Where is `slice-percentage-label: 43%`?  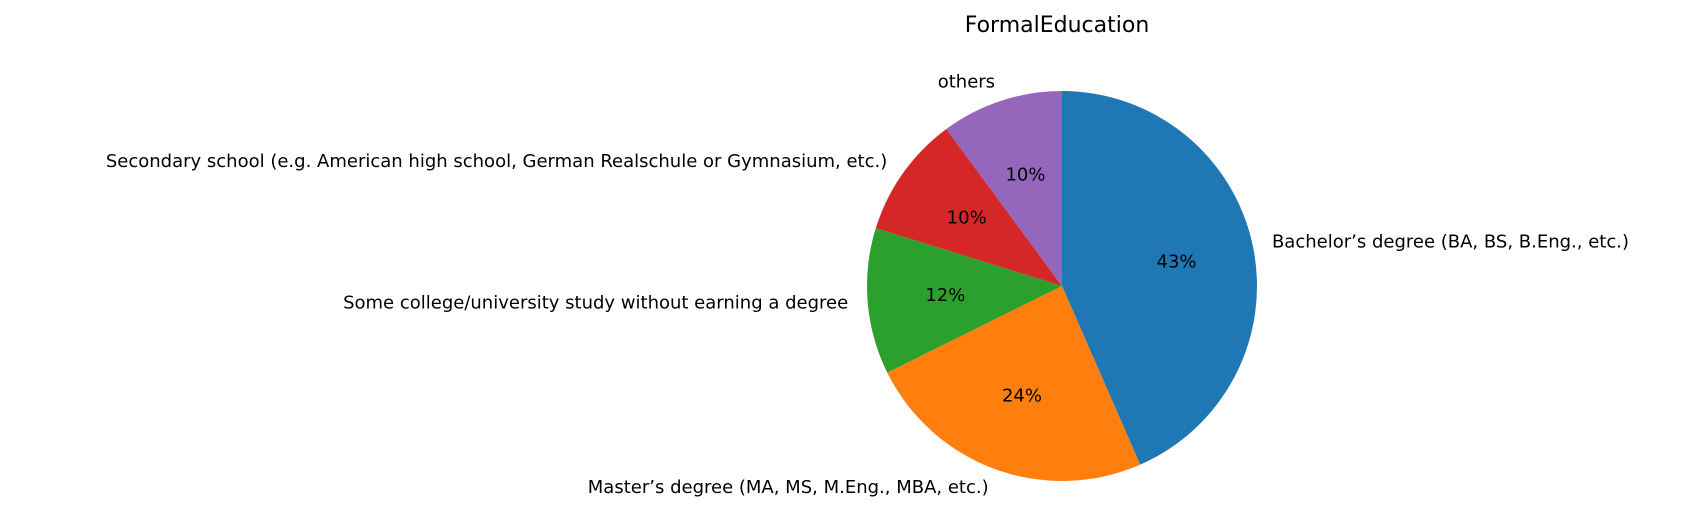 slice-percentage-label: 43% is located at coordinates (1177, 262).